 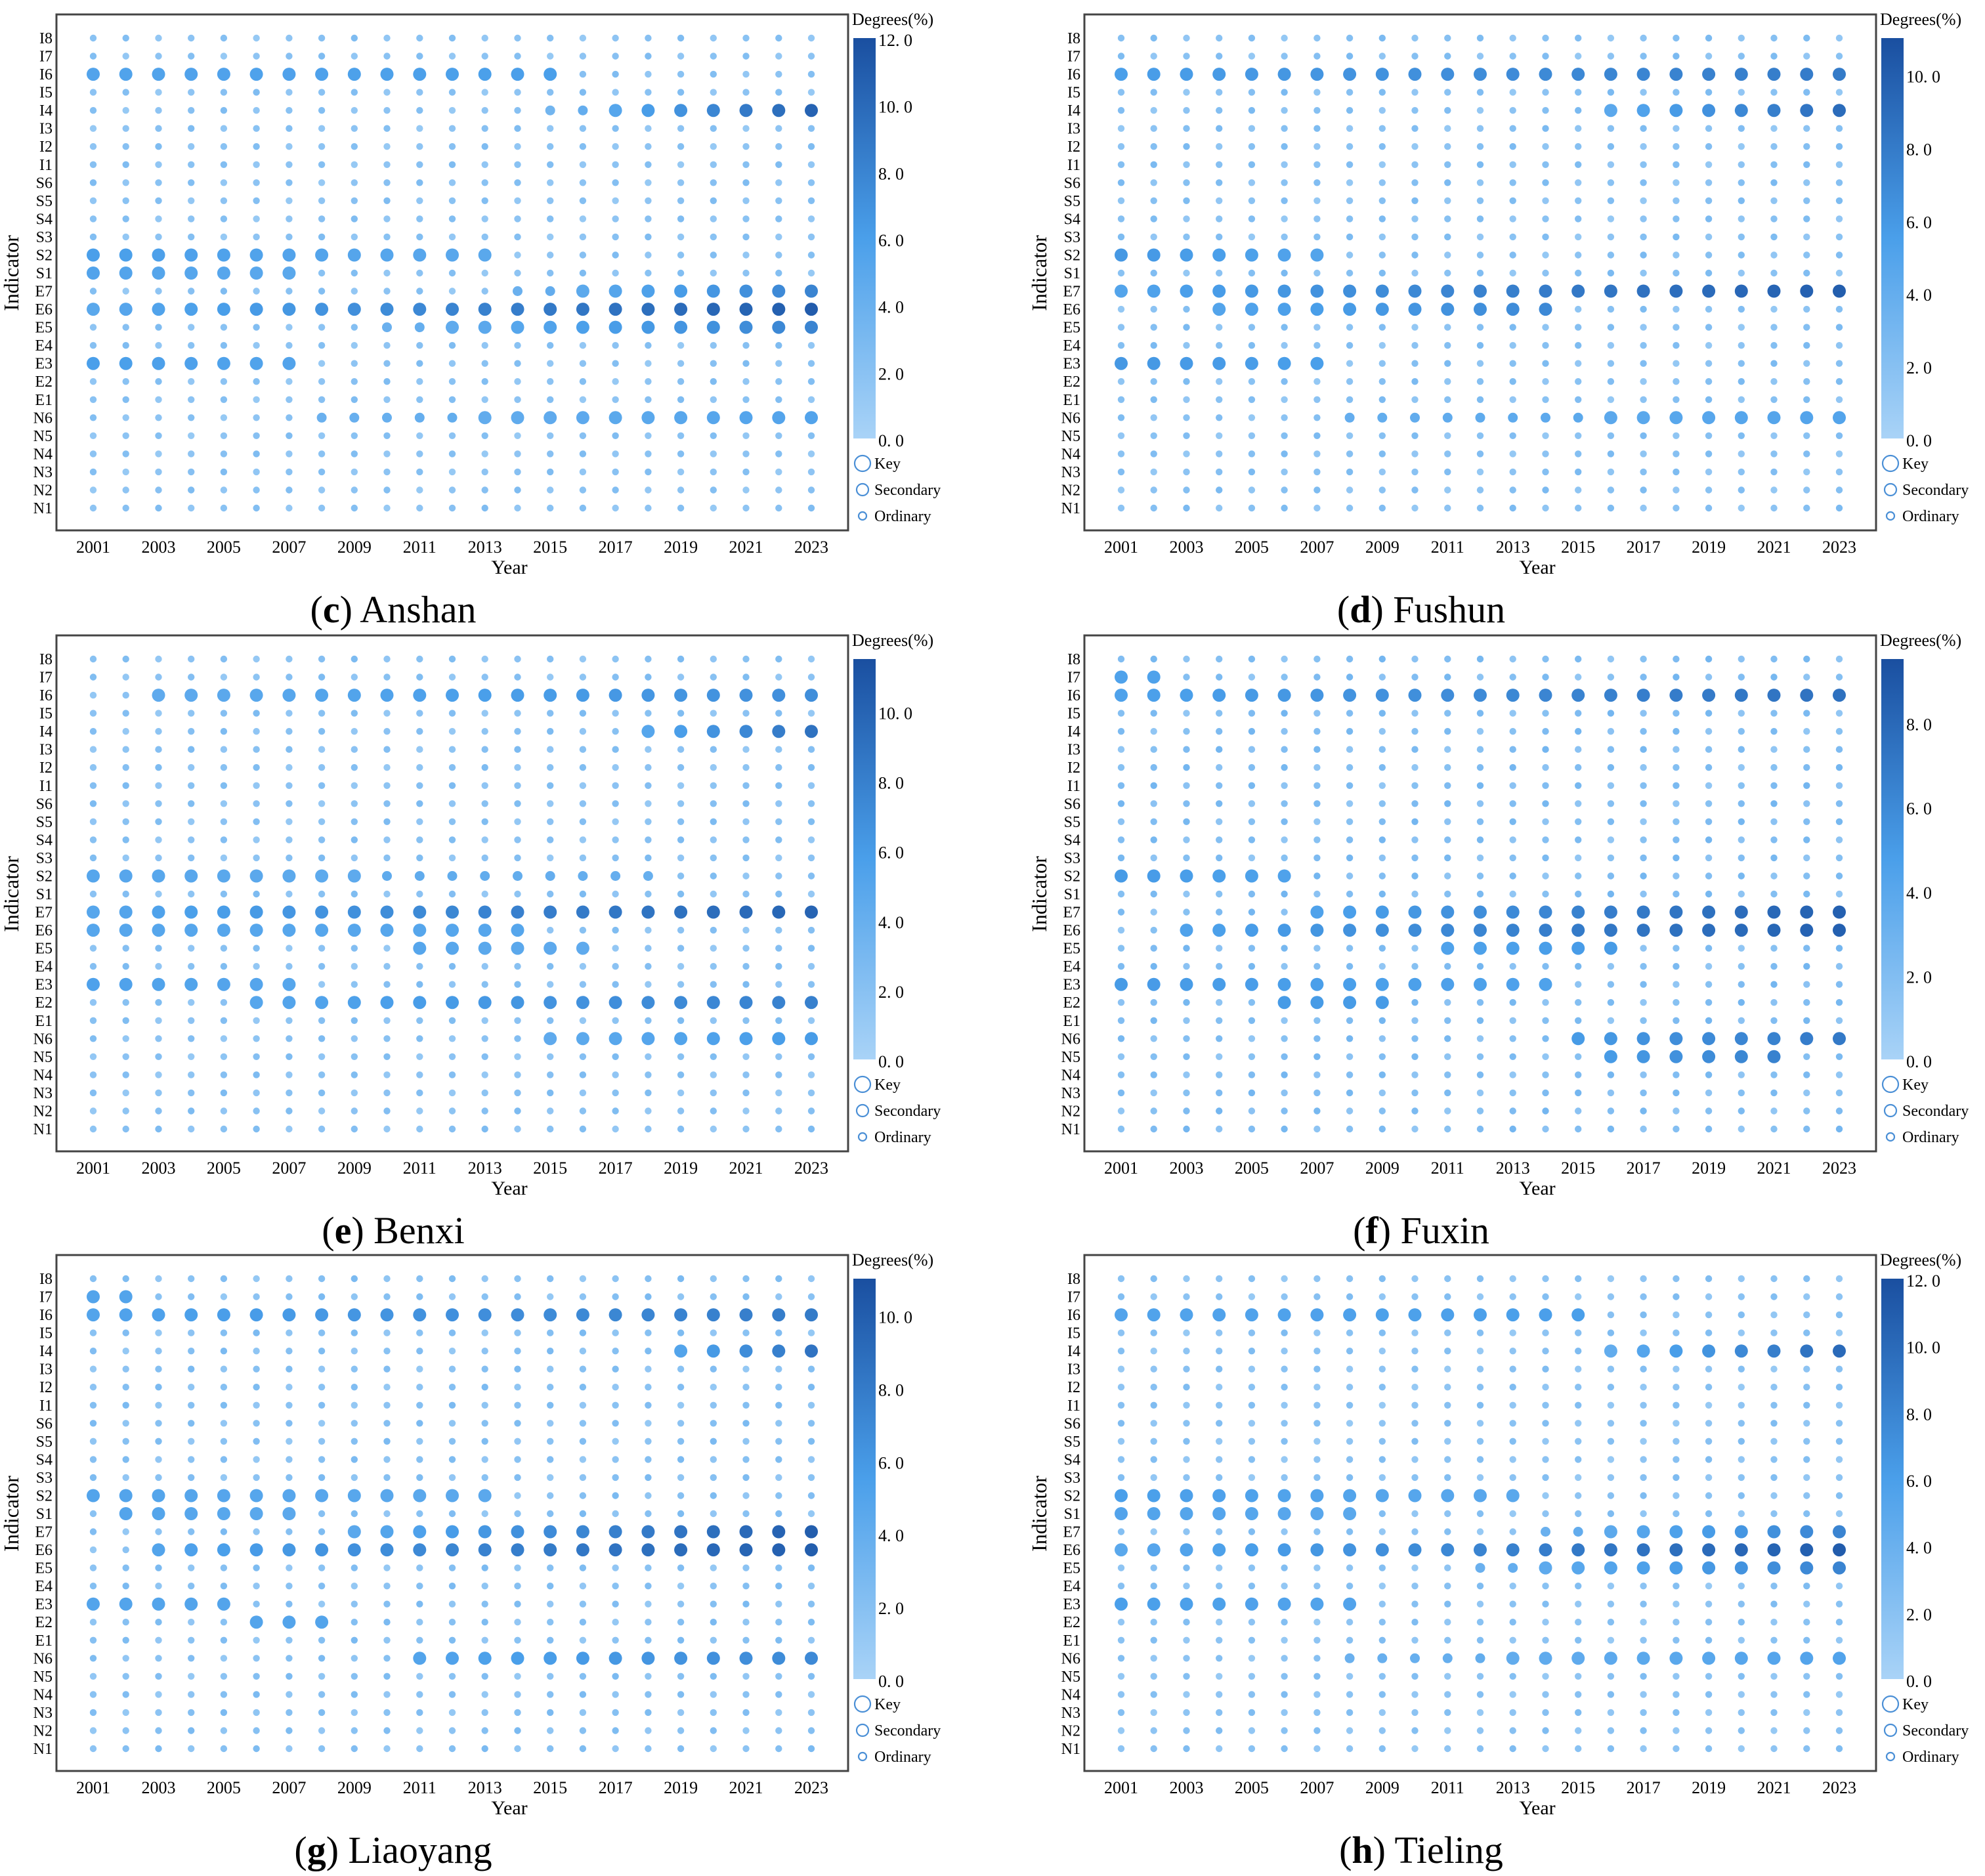 What do you see at coordinates (1073, 57) in the screenshot?
I see `y-tick-label: I7` at bounding box center [1073, 57].